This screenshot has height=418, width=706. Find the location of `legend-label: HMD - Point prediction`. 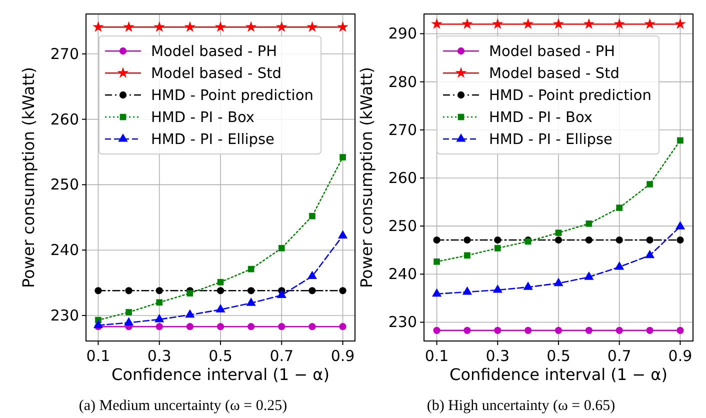

legend-label: HMD - Point prediction is located at coordinates (232, 96).